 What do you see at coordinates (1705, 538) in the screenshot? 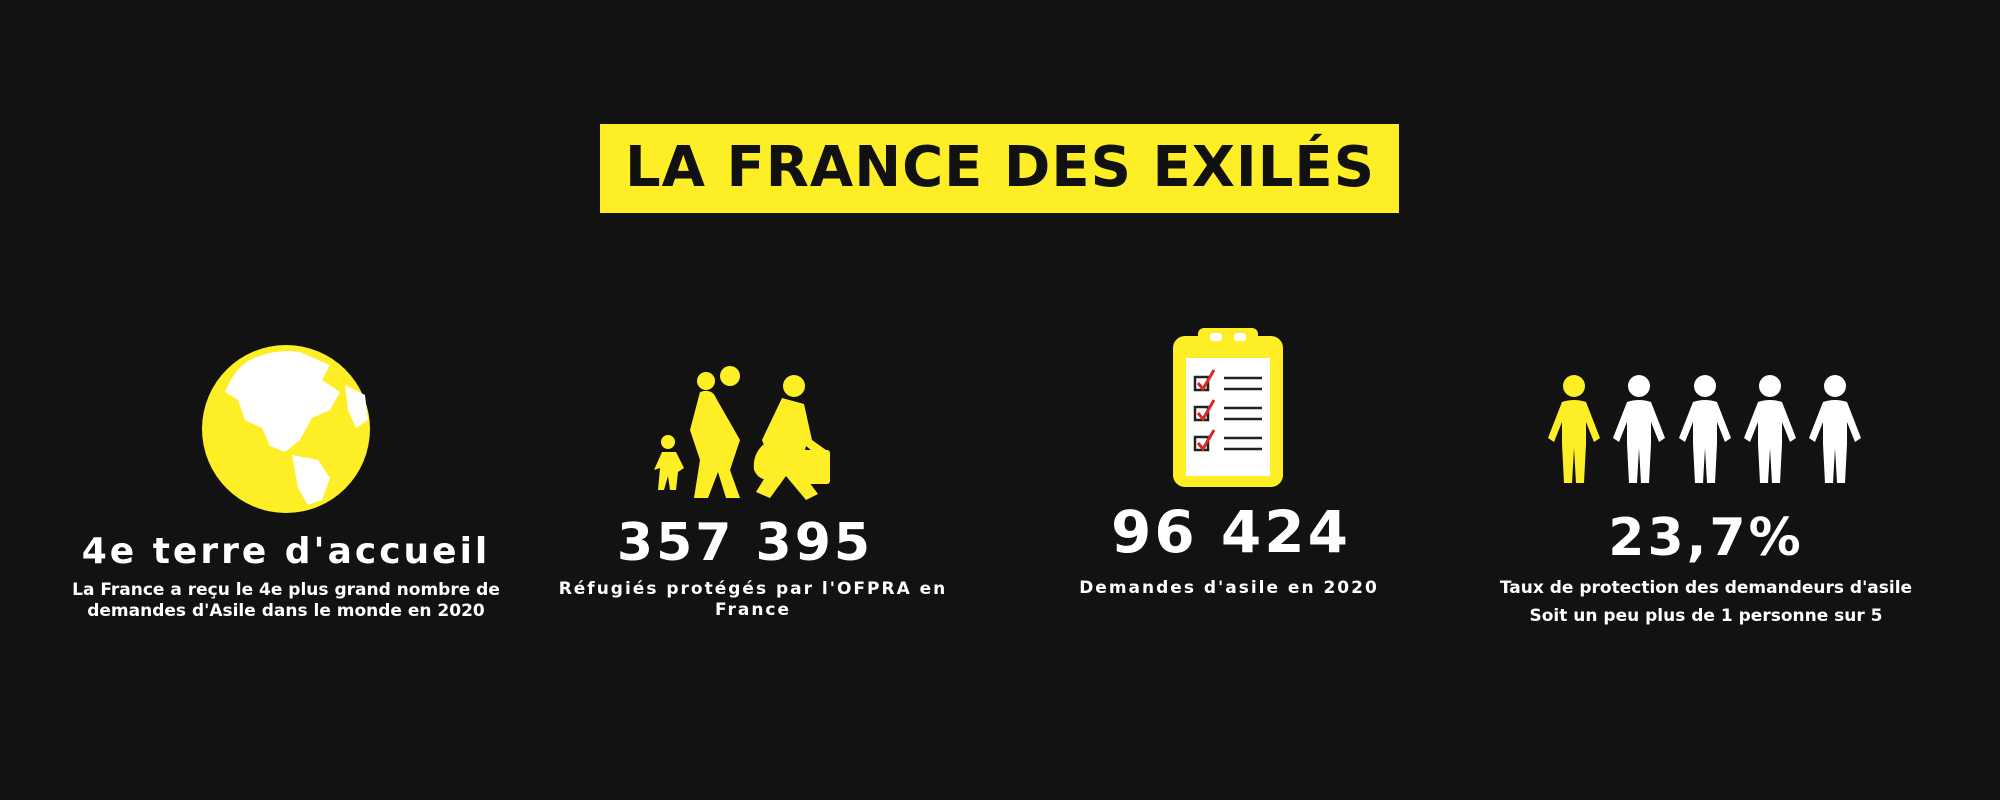
I see `stat-value: 23,7%` at bounding box center [1705, 538].